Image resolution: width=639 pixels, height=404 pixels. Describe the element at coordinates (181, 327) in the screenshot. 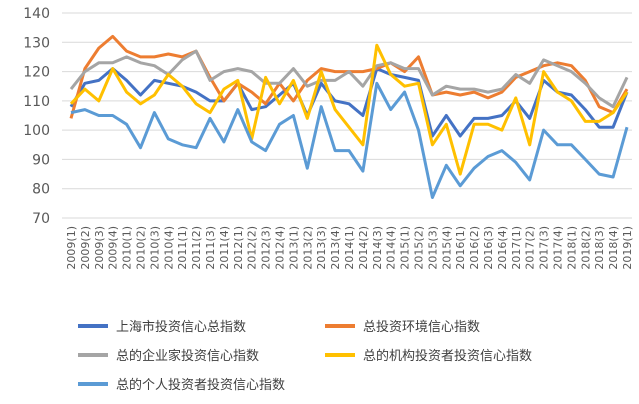

I see `legend-label: 上海市投资信心总指数` at that location.